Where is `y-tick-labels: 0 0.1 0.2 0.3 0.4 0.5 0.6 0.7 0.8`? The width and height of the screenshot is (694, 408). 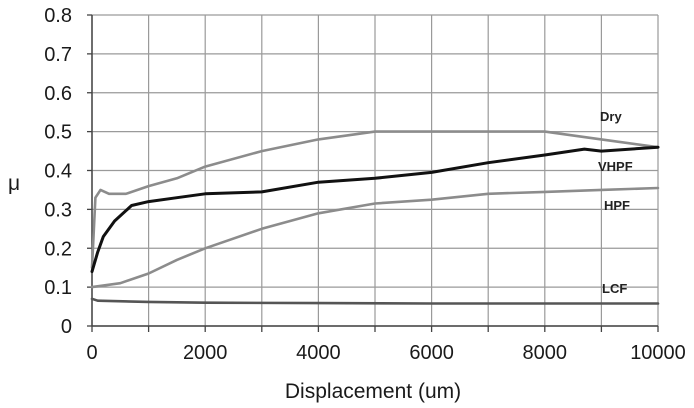
y-tick-labels: 0 0.1 0.2 0.3 0.4 0.5 0.6 0.7 0.8 is located at coordinates (58, 171).